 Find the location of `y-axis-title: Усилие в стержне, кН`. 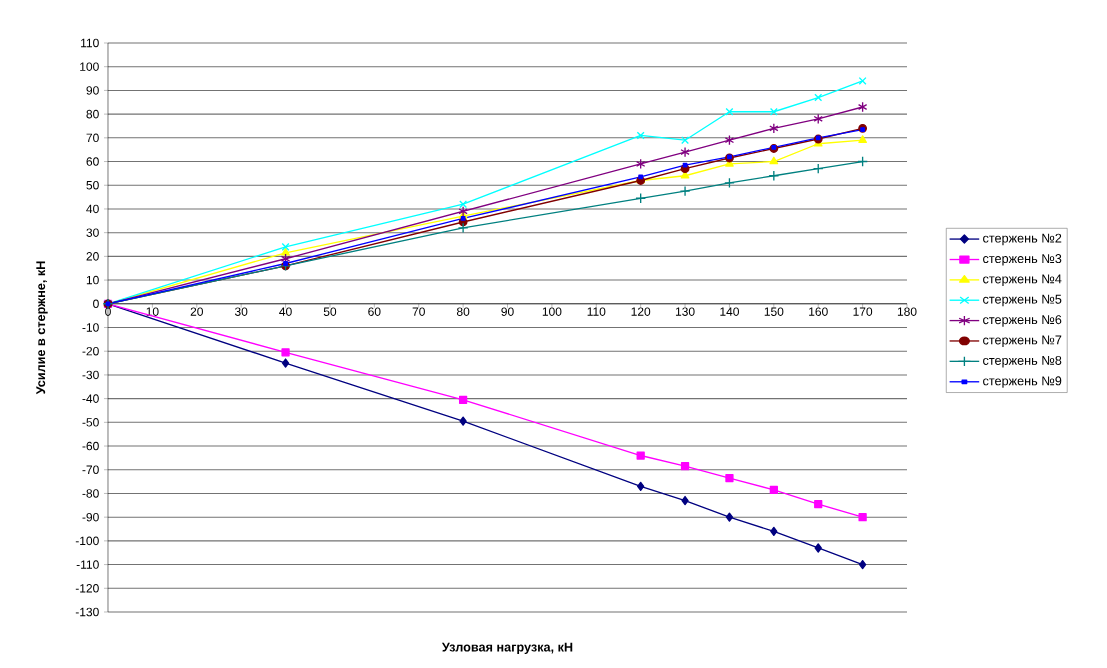

y-axis-title: Усилие в стержне, кН is located at coordinates (42, 328).